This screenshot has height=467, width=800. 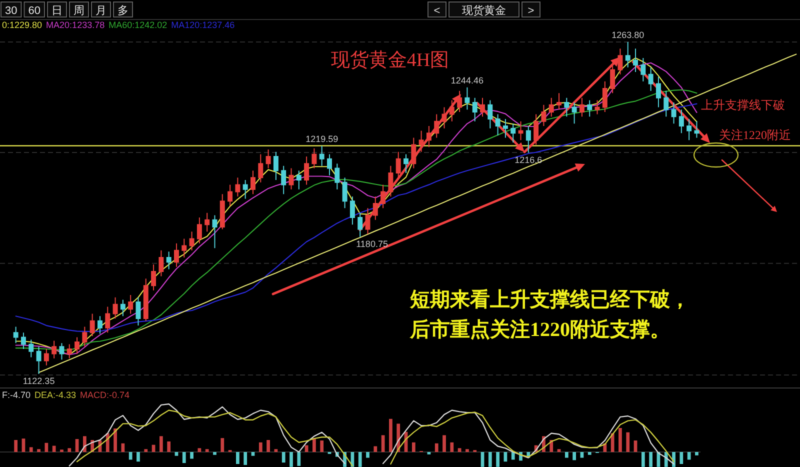 What do you see at coordinates (79, 10) in the screenshot?
I see `button: 周` at bounding box center [79, 10].